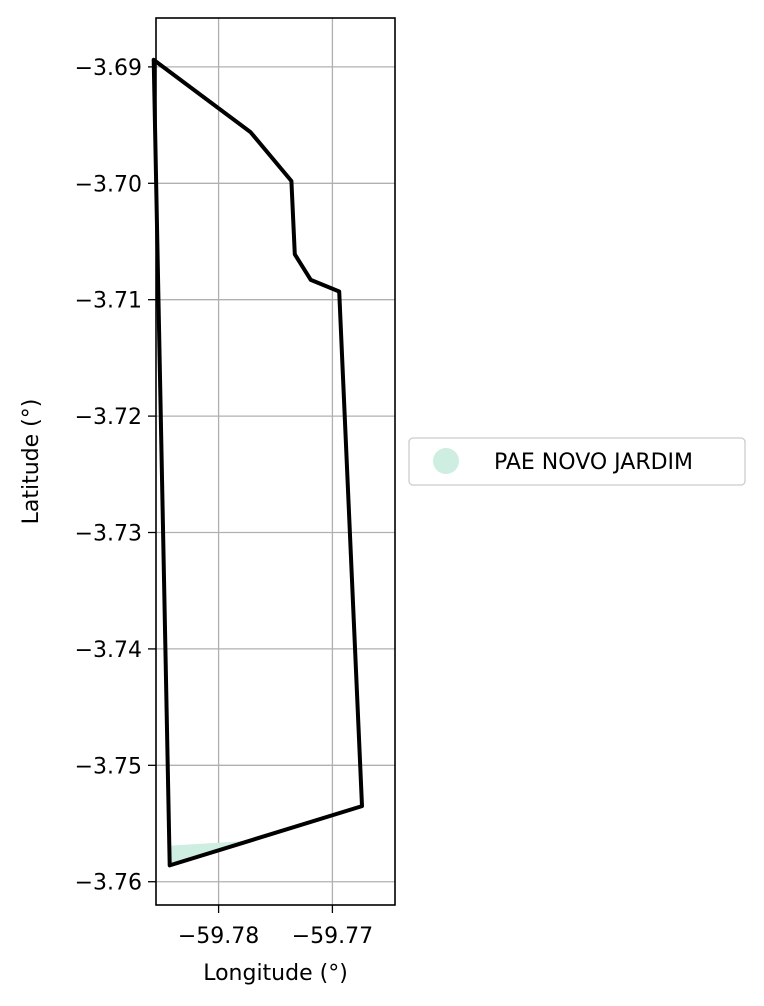  What do you see at coordinates (593, 462) in the screenshot?
I see `legend-label: PAE NOVO JARDIM` at bounding box center [593, 462].